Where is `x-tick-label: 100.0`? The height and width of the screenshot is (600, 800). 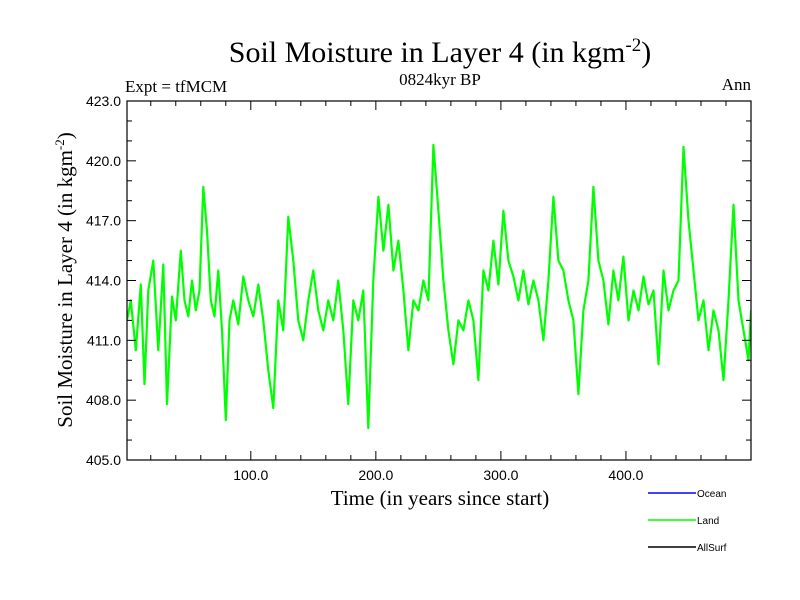
x-tick-label: 100.0 is located at coordinates (250, 475).